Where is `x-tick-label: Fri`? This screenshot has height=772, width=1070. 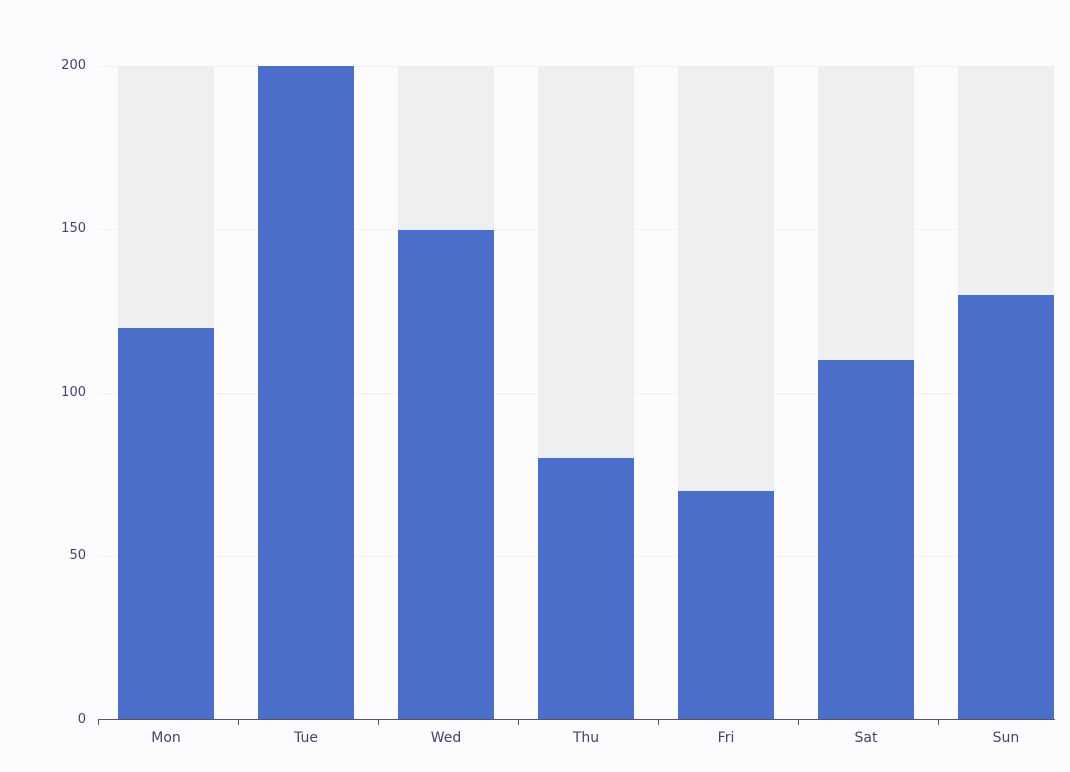 x-tick-label: Fri is located at coordinates (726, 738).